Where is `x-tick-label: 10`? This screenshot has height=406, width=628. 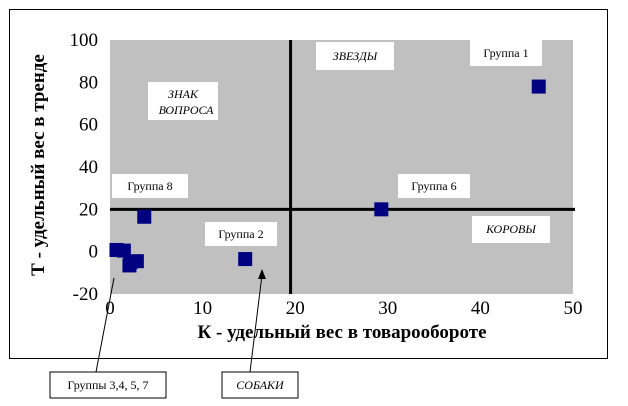
x-tick-label: 10 is located at coordinates (202, 308).